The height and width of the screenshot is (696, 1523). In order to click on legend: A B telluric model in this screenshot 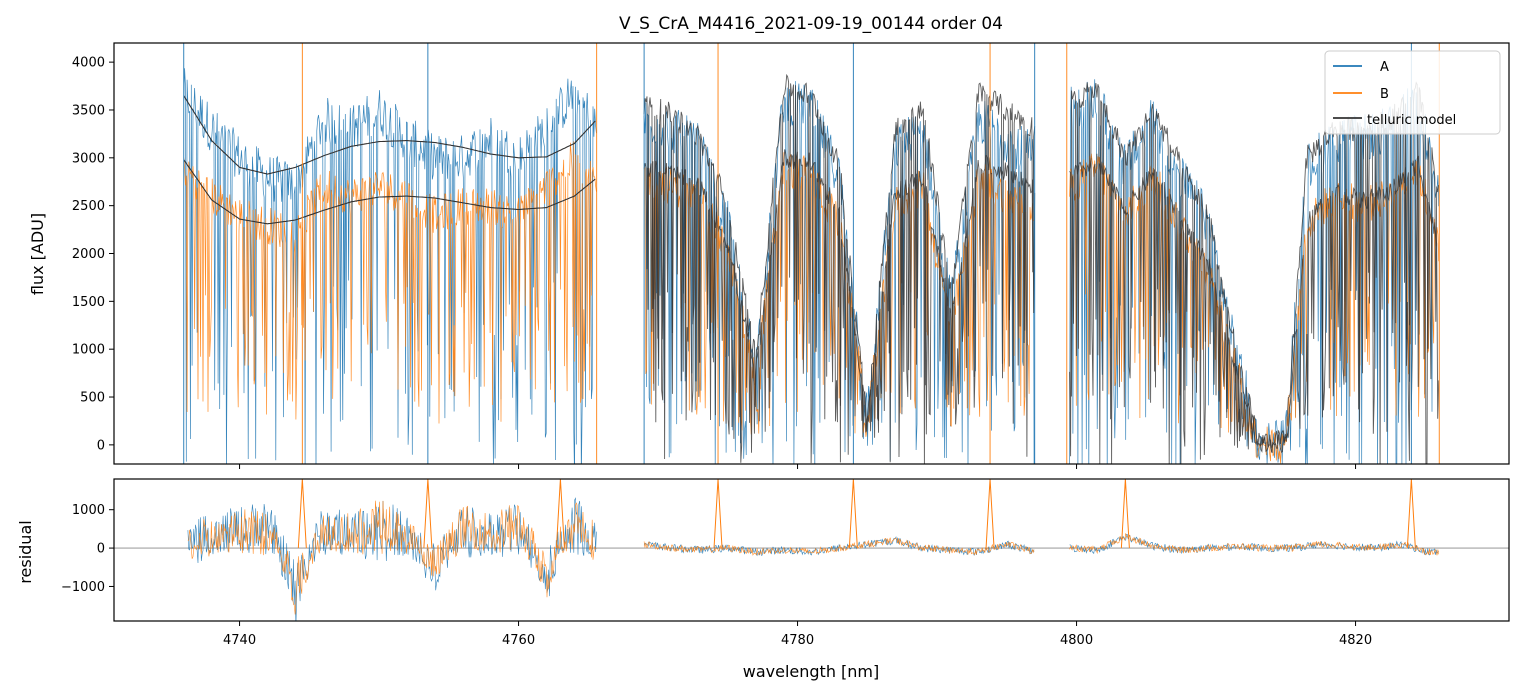, I will do `click(1412, 92)`.